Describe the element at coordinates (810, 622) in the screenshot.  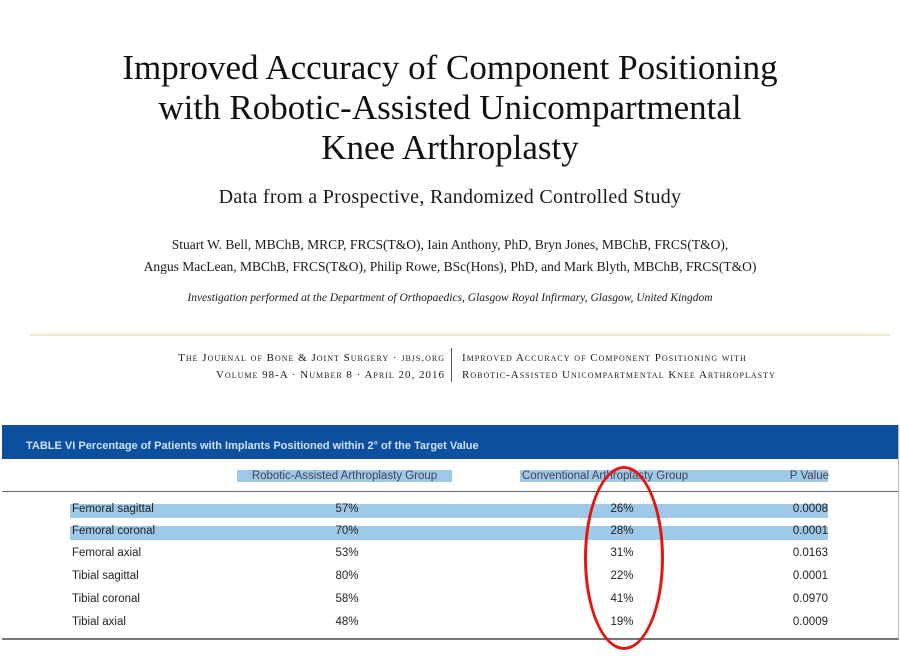
I see `cell-p: 0.0009` at that location.